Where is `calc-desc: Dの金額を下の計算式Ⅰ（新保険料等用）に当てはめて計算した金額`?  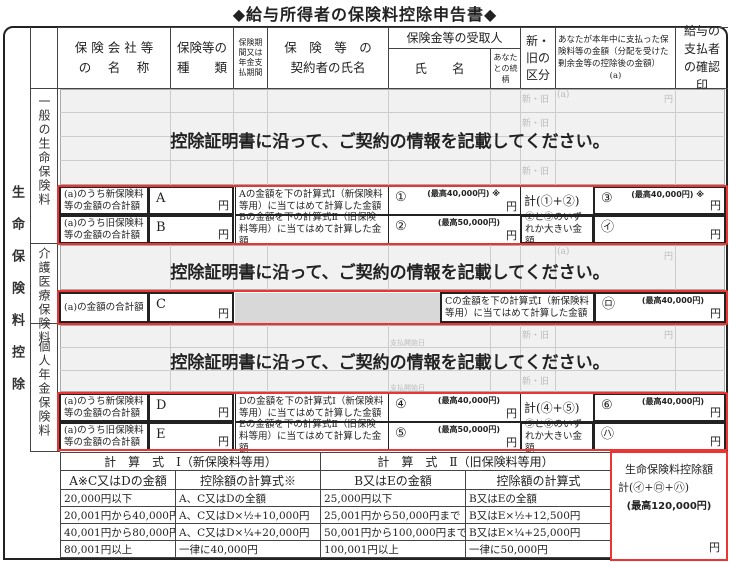 calc-desc: Dの金額を下の計算式Ⅰ（新保険料等用）に当てはめて計算した金額 is located at coordinates (312, 407).